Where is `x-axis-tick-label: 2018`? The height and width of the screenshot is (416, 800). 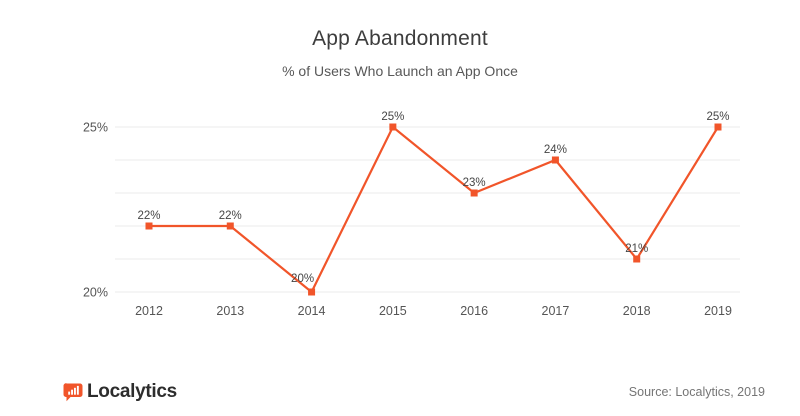
x-axis-tick-label: 2018 is located at coordinates (637, 311).